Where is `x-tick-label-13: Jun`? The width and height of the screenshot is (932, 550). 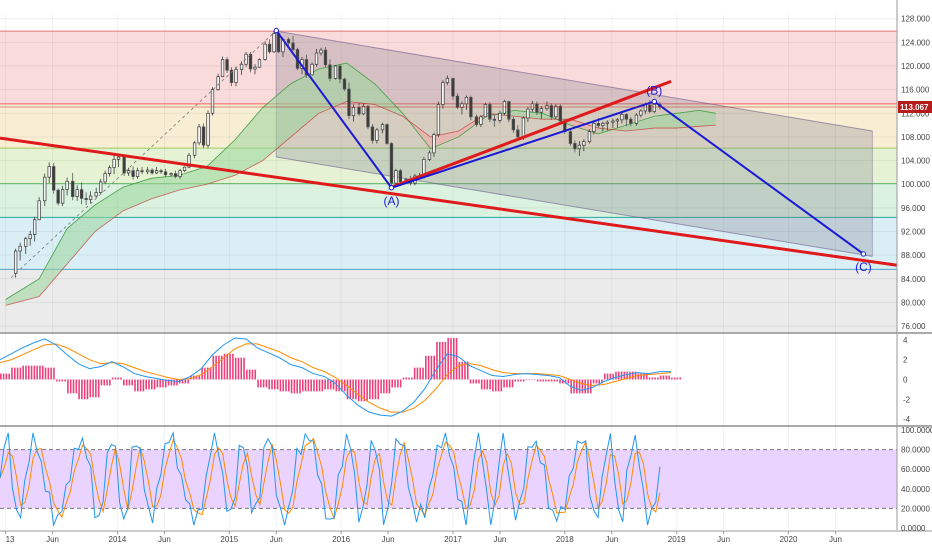
x-tick-label-13: Jun is located at coordinates (723, 539).